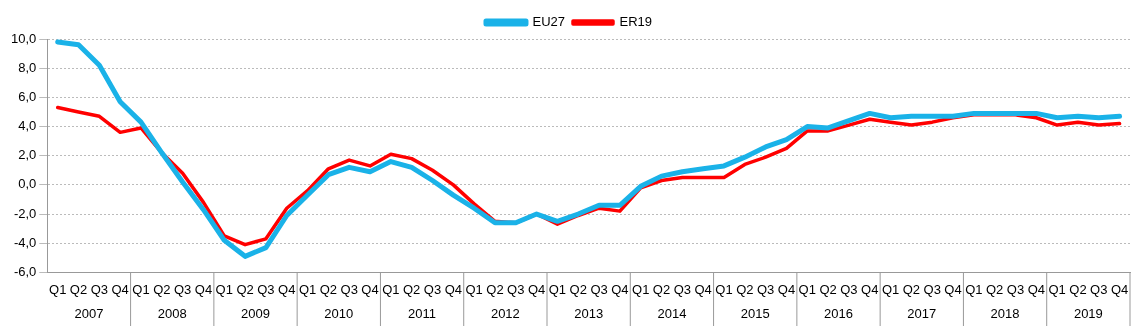 The width and height of the screenshot is (1144, 336). Describe the element at coordinates (505, 313) in the screenshot. I see `text: 2012` at that location.